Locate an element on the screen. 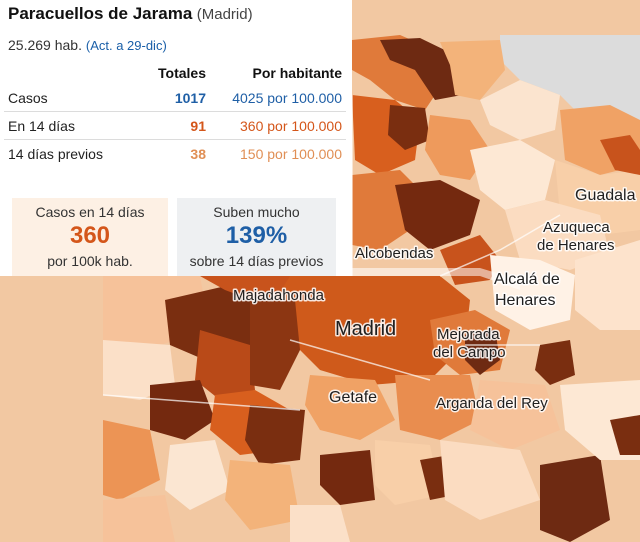 The width and height of the screenshot is (640, 542). table-row: Casos 1017 4025 por 100.000 is located at coordinates (175, 98).